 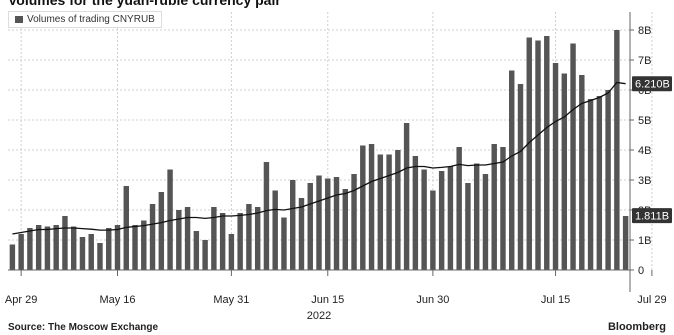 What do you see at coordinates (319, 316) in the screenshot?
I see `year-label: 2022` at bounding box center [319, 316].